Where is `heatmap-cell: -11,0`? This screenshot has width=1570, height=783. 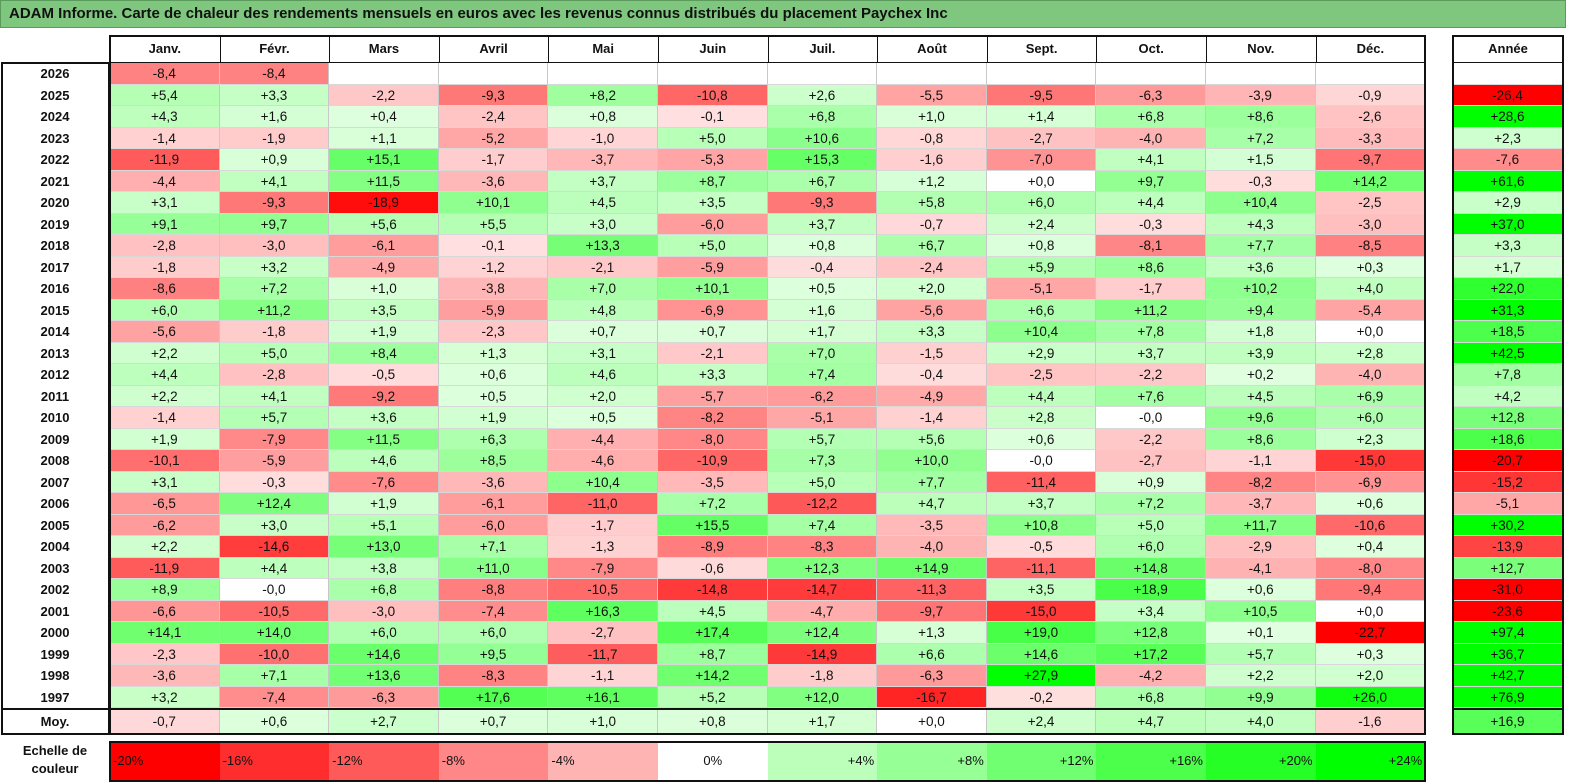
heatmap-cell: -11,0 is located at coordinates (603, 504).